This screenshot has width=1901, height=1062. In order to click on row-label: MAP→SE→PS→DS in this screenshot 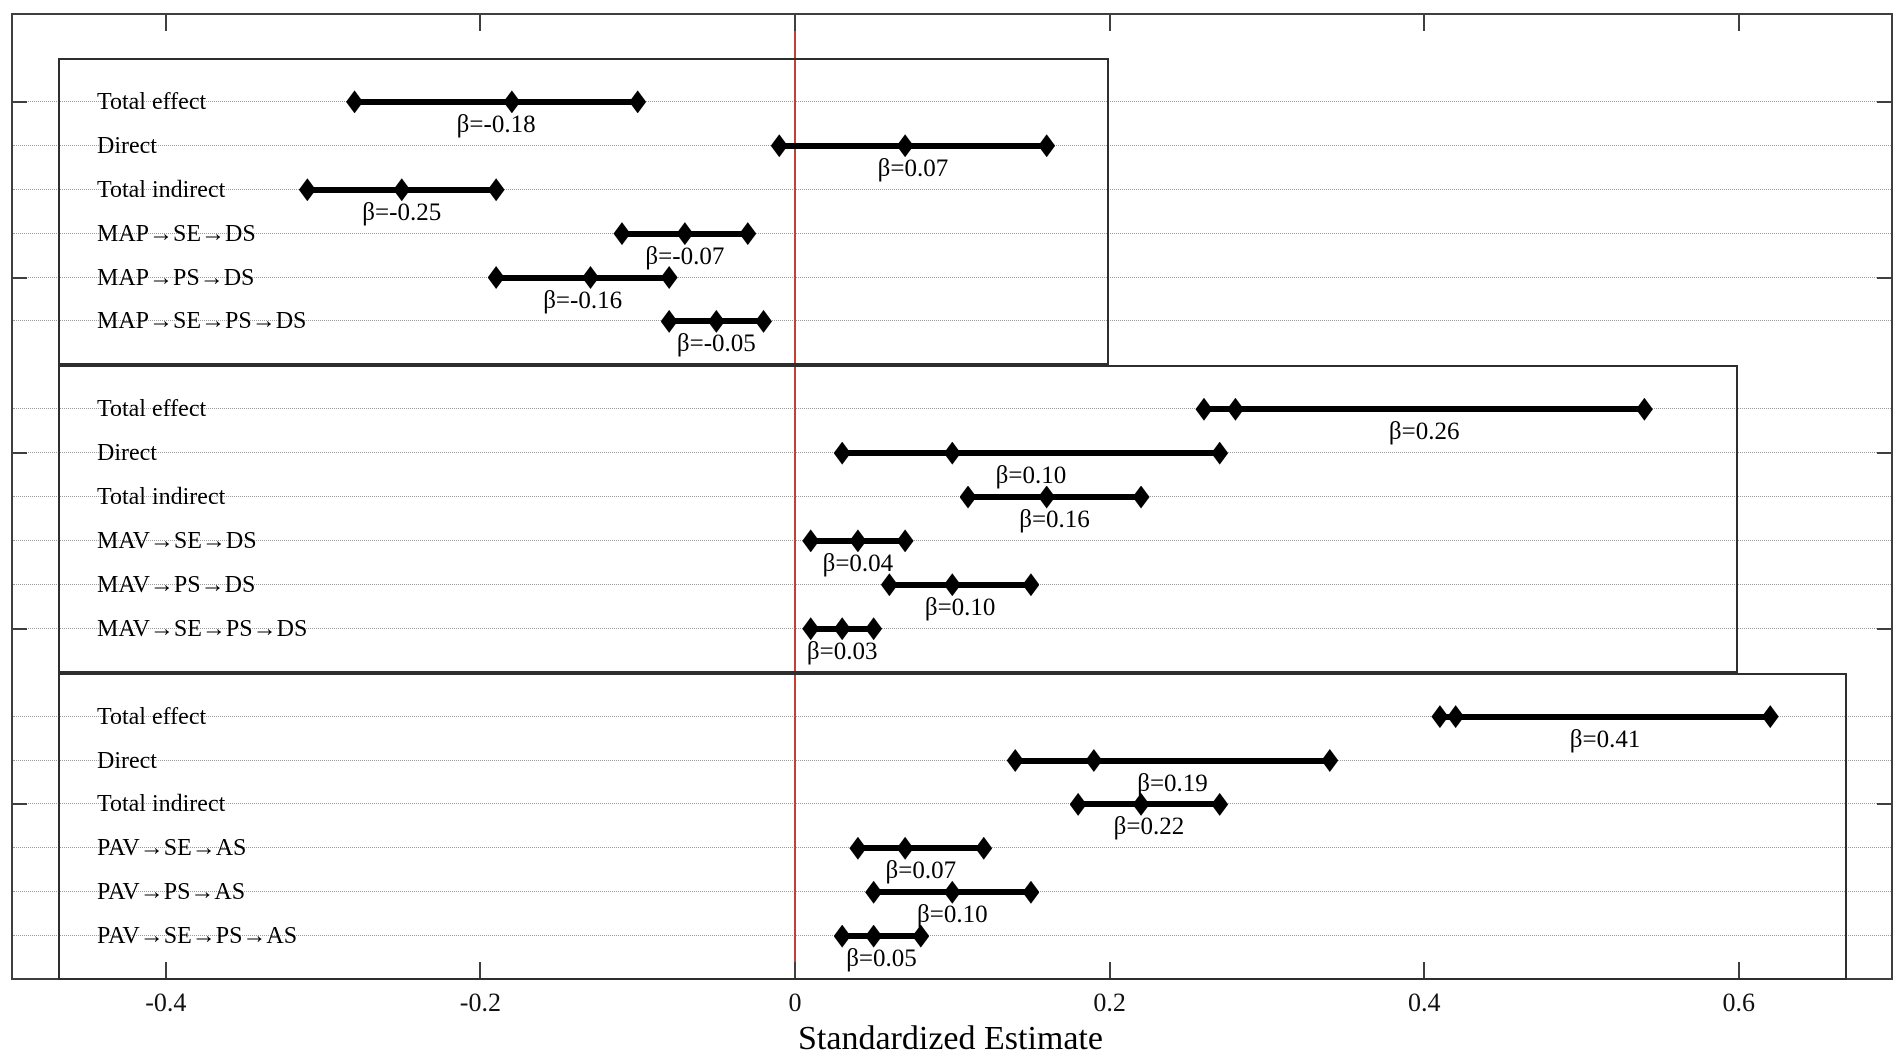, I will do `click(202, 321)`.